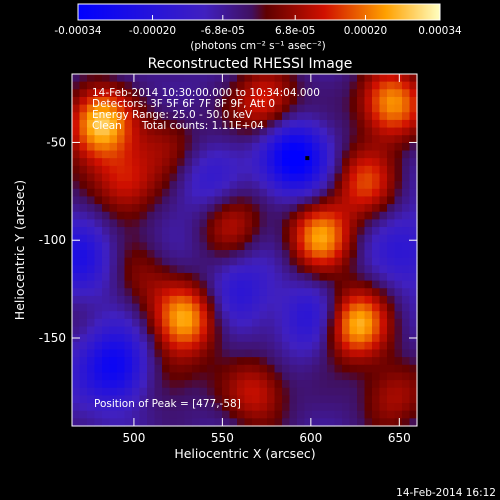 The height and width of the screenshot is (500, 500). I want to click on x-tick-label: 600, so click(310, 438).